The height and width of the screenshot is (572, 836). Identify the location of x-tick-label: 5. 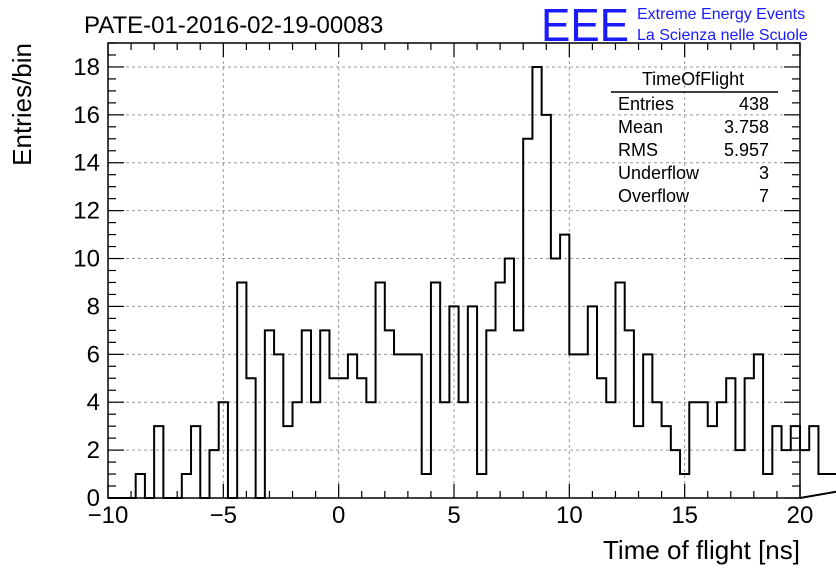
(453, 515).